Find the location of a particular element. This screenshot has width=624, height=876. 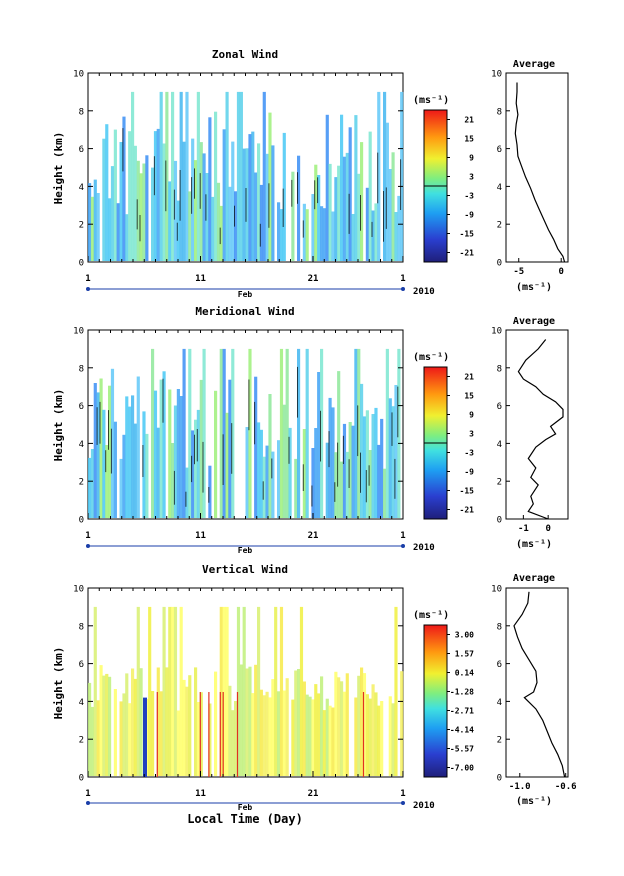

colorbar-tick-label: 1.57 is located at coordinates (464, 654).